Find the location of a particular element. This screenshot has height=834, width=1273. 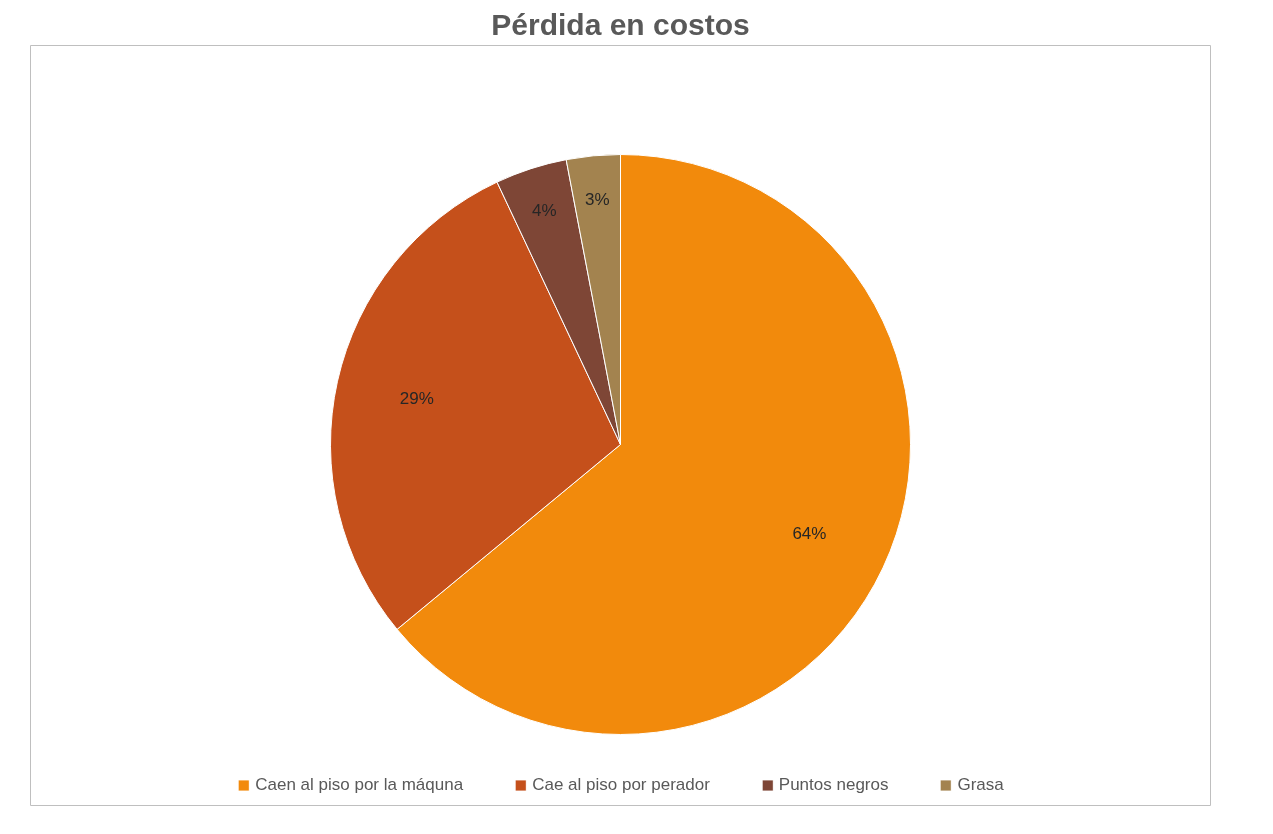

legend-label: Cae al piso por perador is located at coordinates (621, 785).